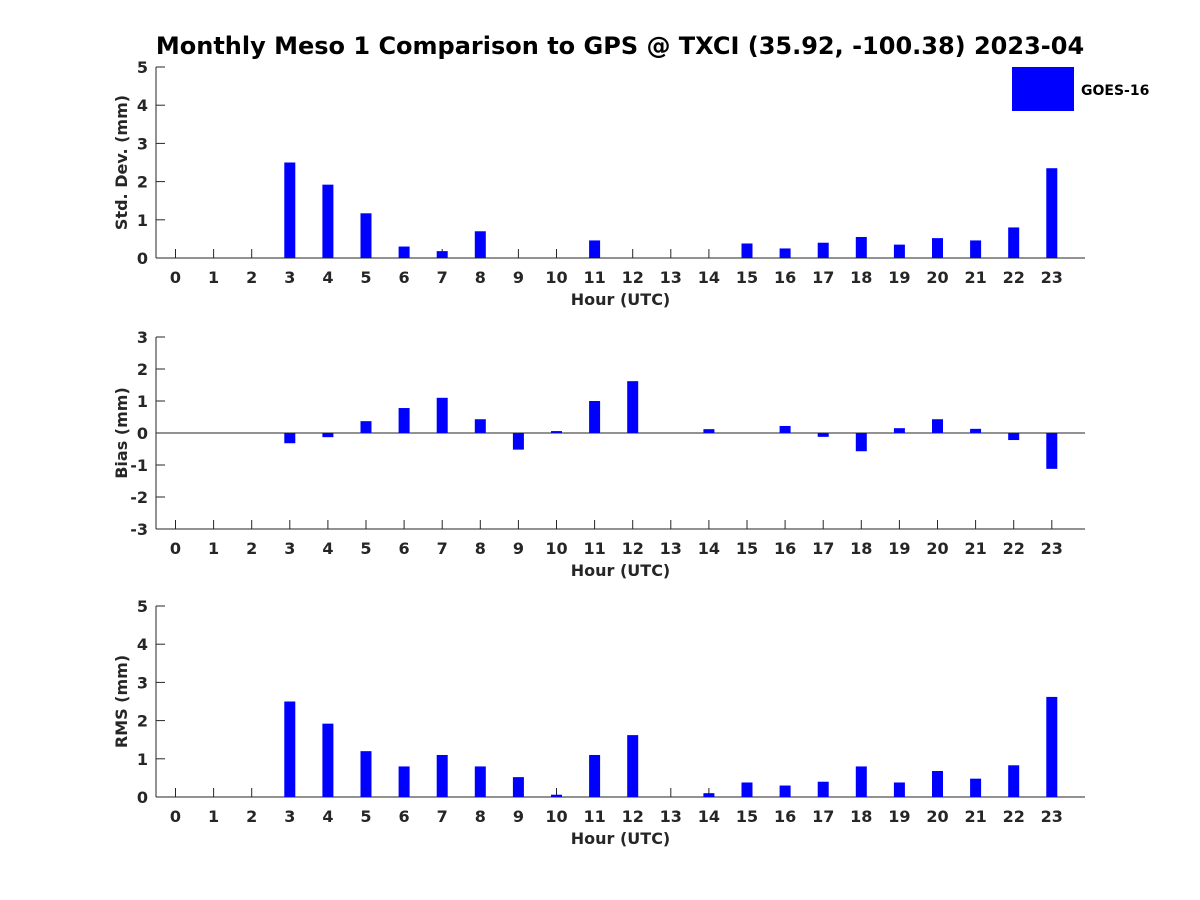 The height and width of the screenshot is (900, 1200). I want to click on bias-x-tick-label: 20, so click(937, 548).